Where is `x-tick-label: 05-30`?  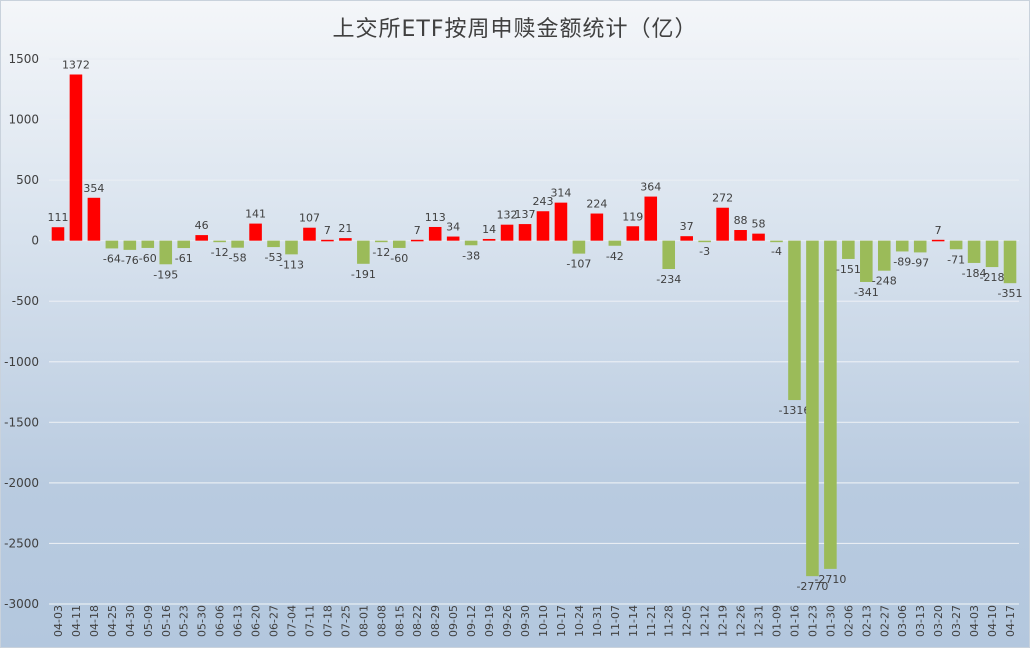 x-tick-label: 05-30 is located at coordinates (202, 621).